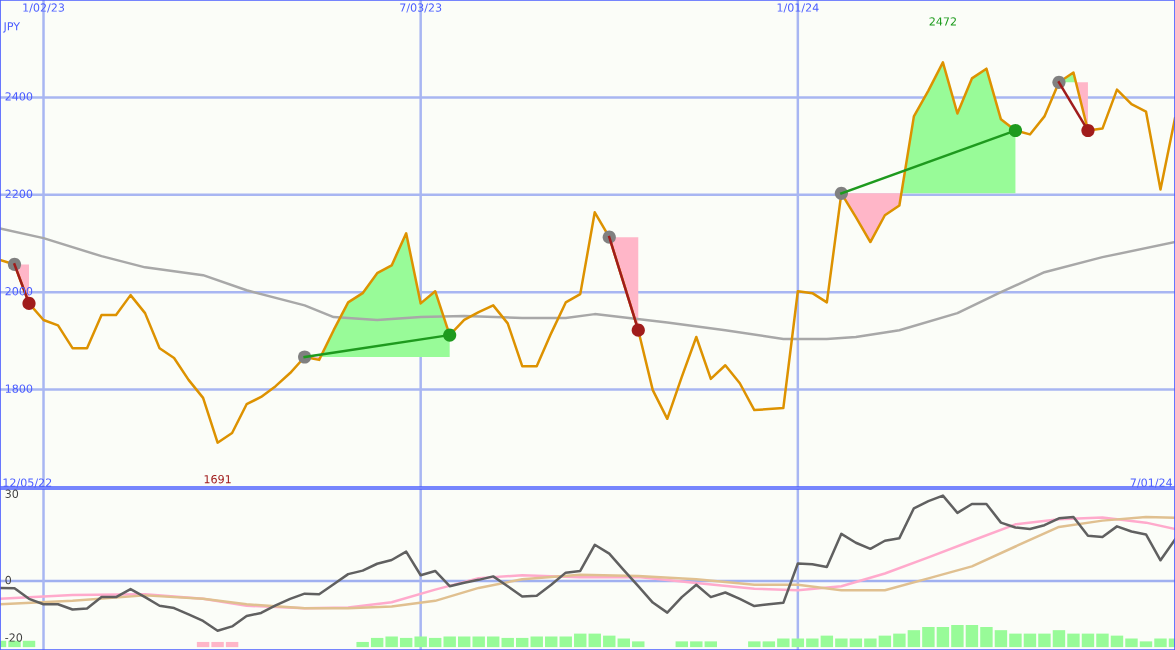 Image resolution: width=1175 pixels, height=650 pixels. What do you see at coordinates (421, 8) in the screenshot?
I see `x-tick-label: 7/03/23` at bounding box center [421, 8].